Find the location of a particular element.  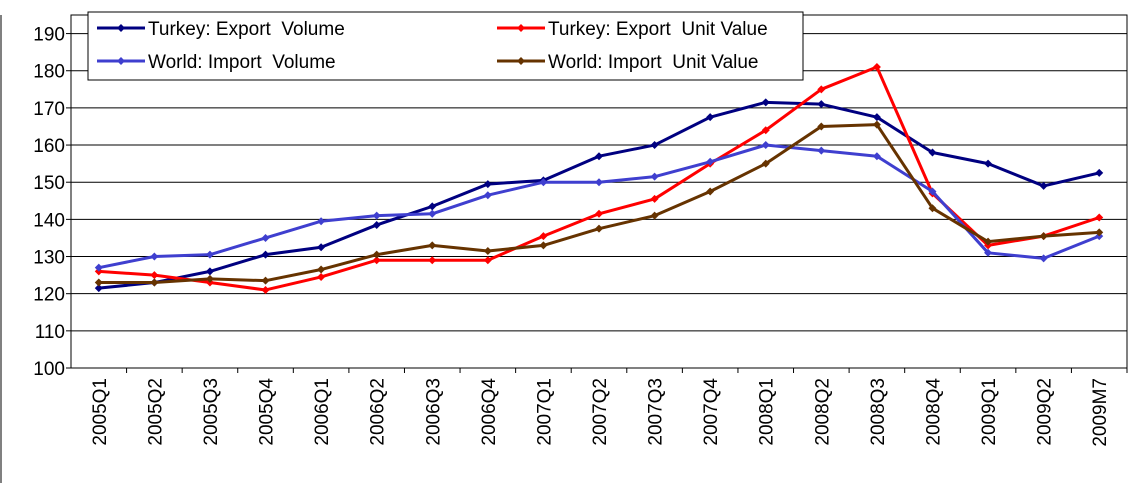

x-tick-label: 2008Q4 is located at coordinates (933, 412).